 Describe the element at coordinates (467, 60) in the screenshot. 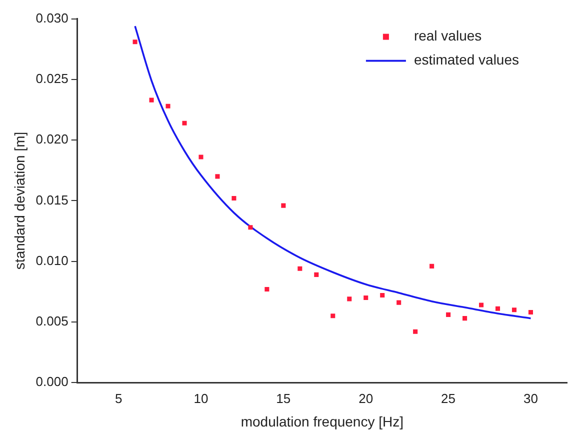

I see `legend-label: estimated values` at that location.